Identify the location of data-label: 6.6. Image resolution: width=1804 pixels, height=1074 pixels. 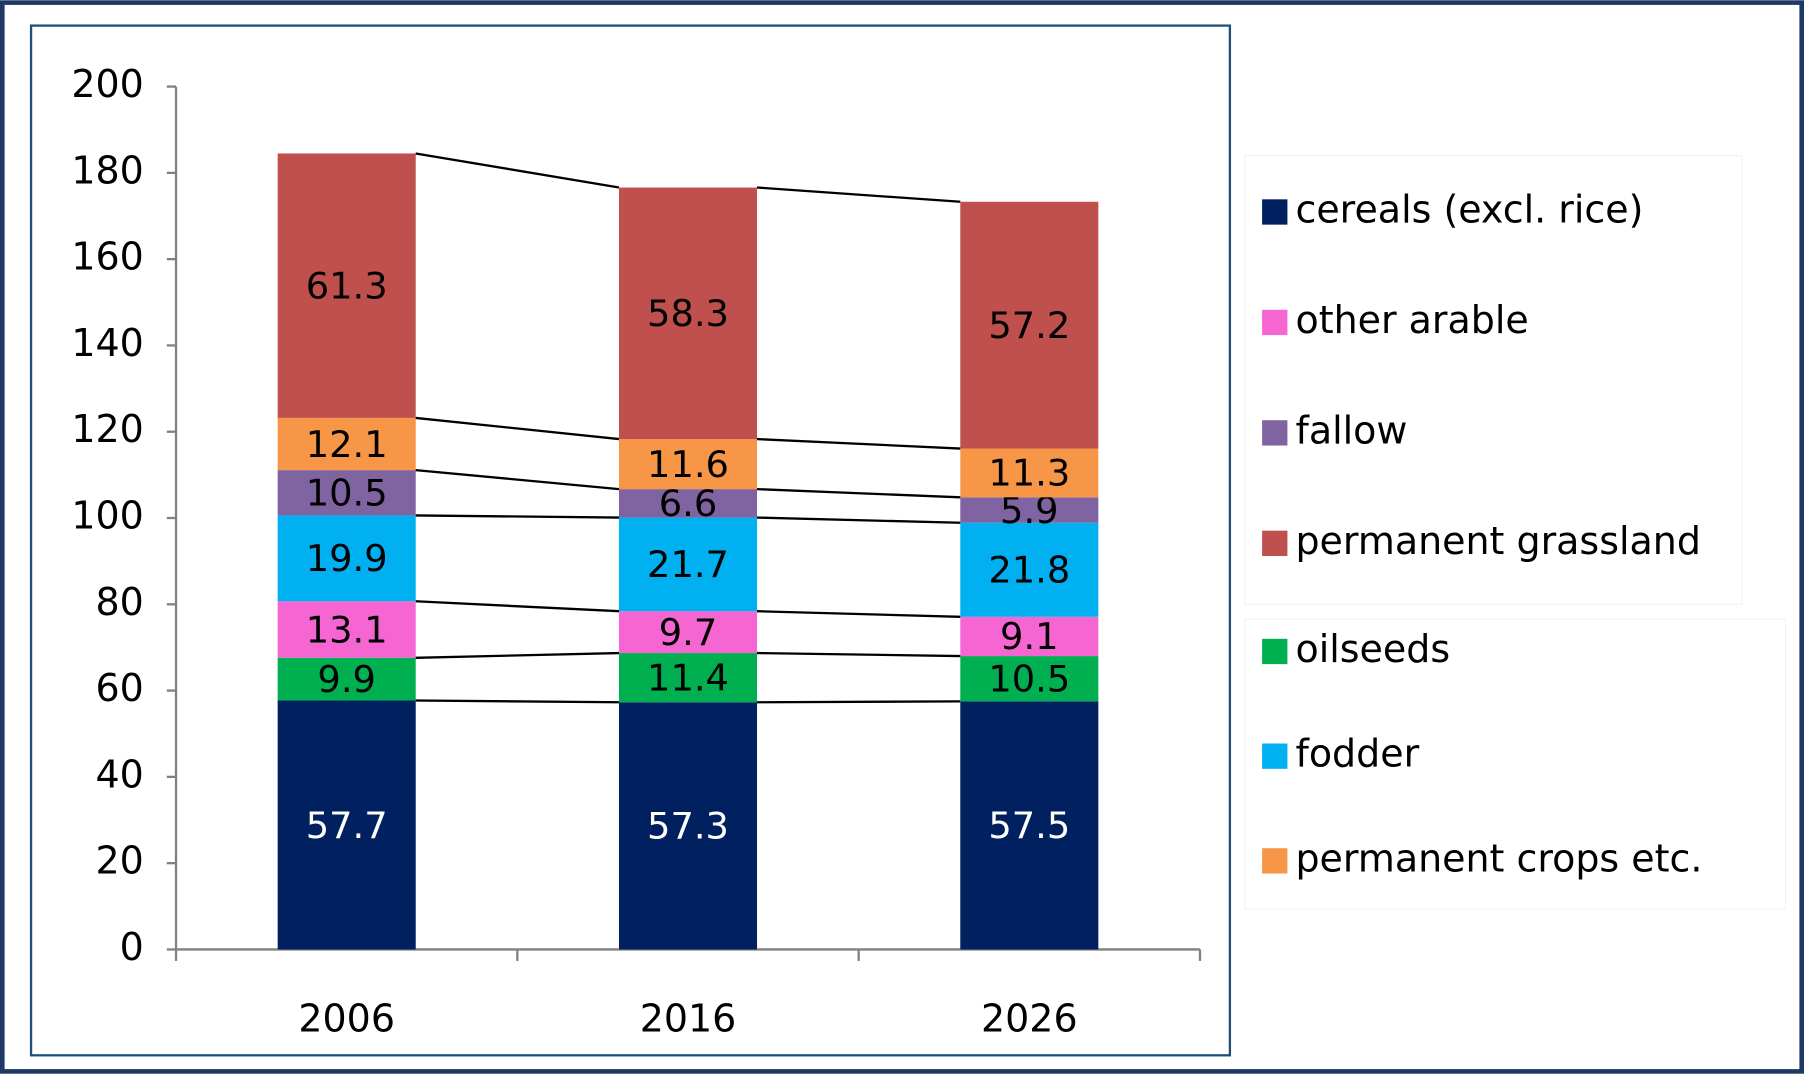
(688, 503).